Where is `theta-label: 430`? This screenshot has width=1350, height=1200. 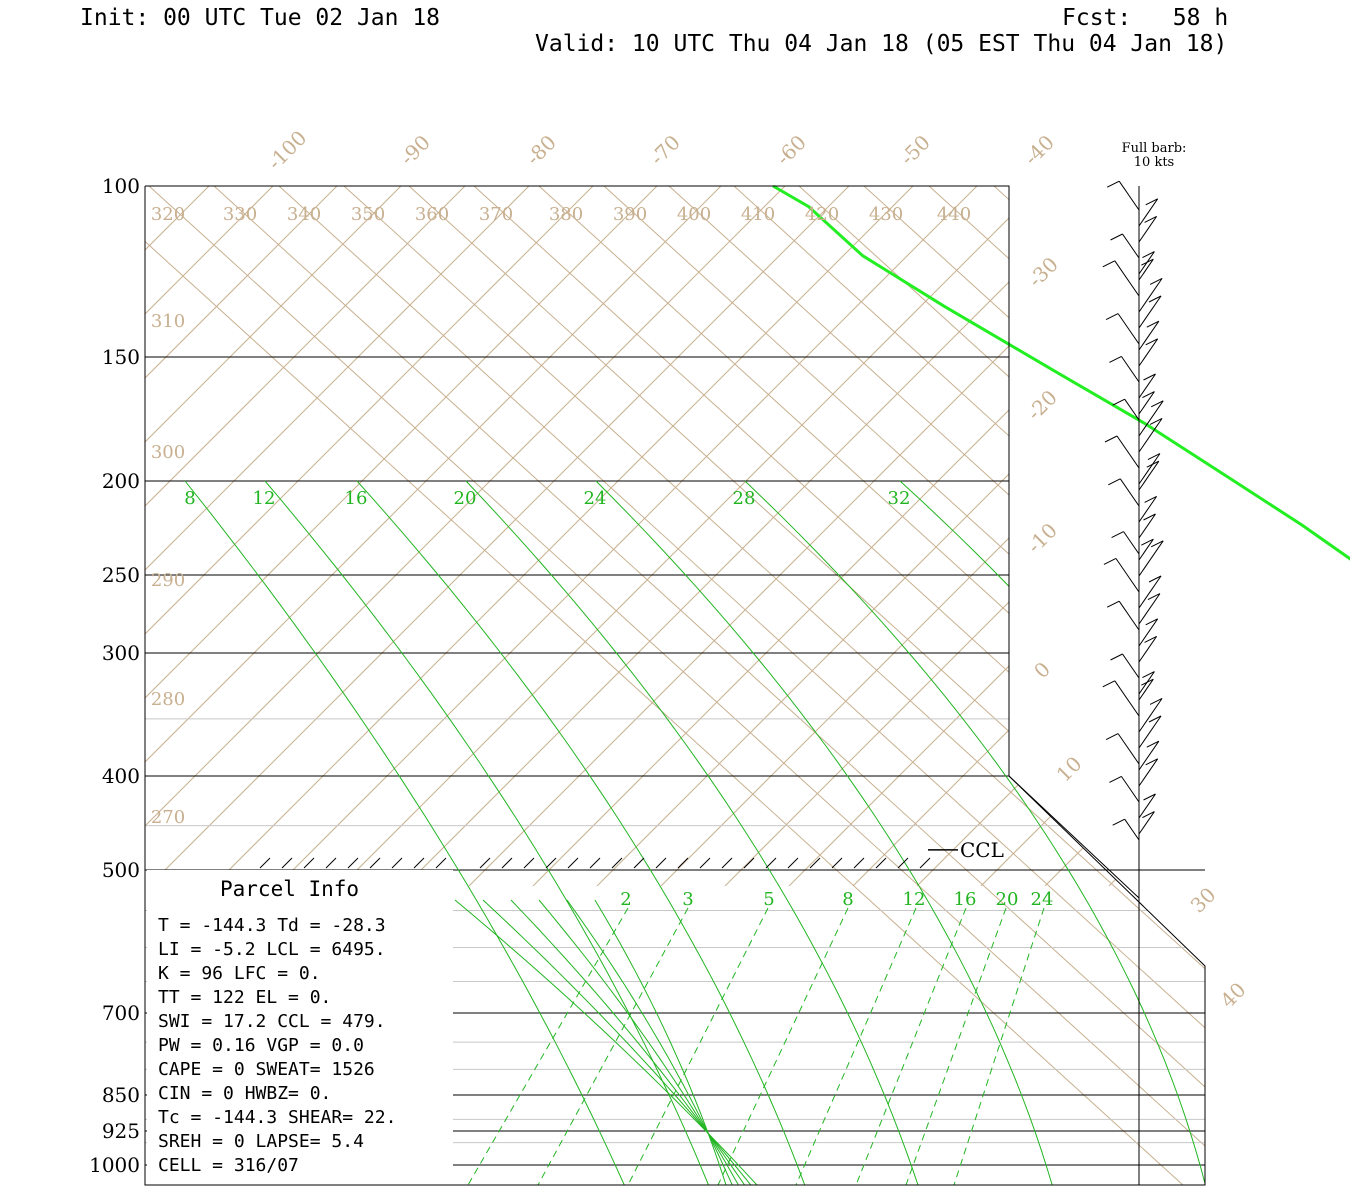
theta-label: 430 is located at coordinates (886, 214).